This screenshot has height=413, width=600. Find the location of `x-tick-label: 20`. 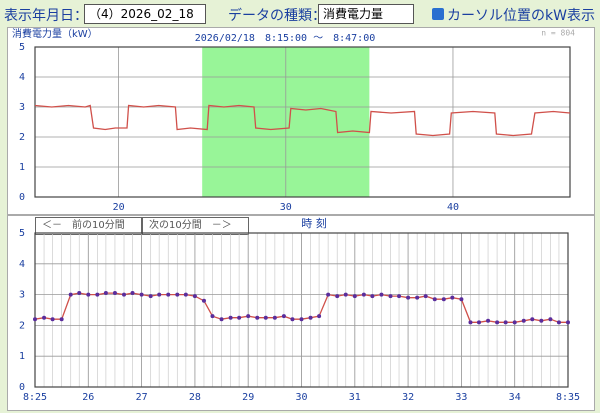

x-tick-label: 20 is located at coordinates (119, 207).